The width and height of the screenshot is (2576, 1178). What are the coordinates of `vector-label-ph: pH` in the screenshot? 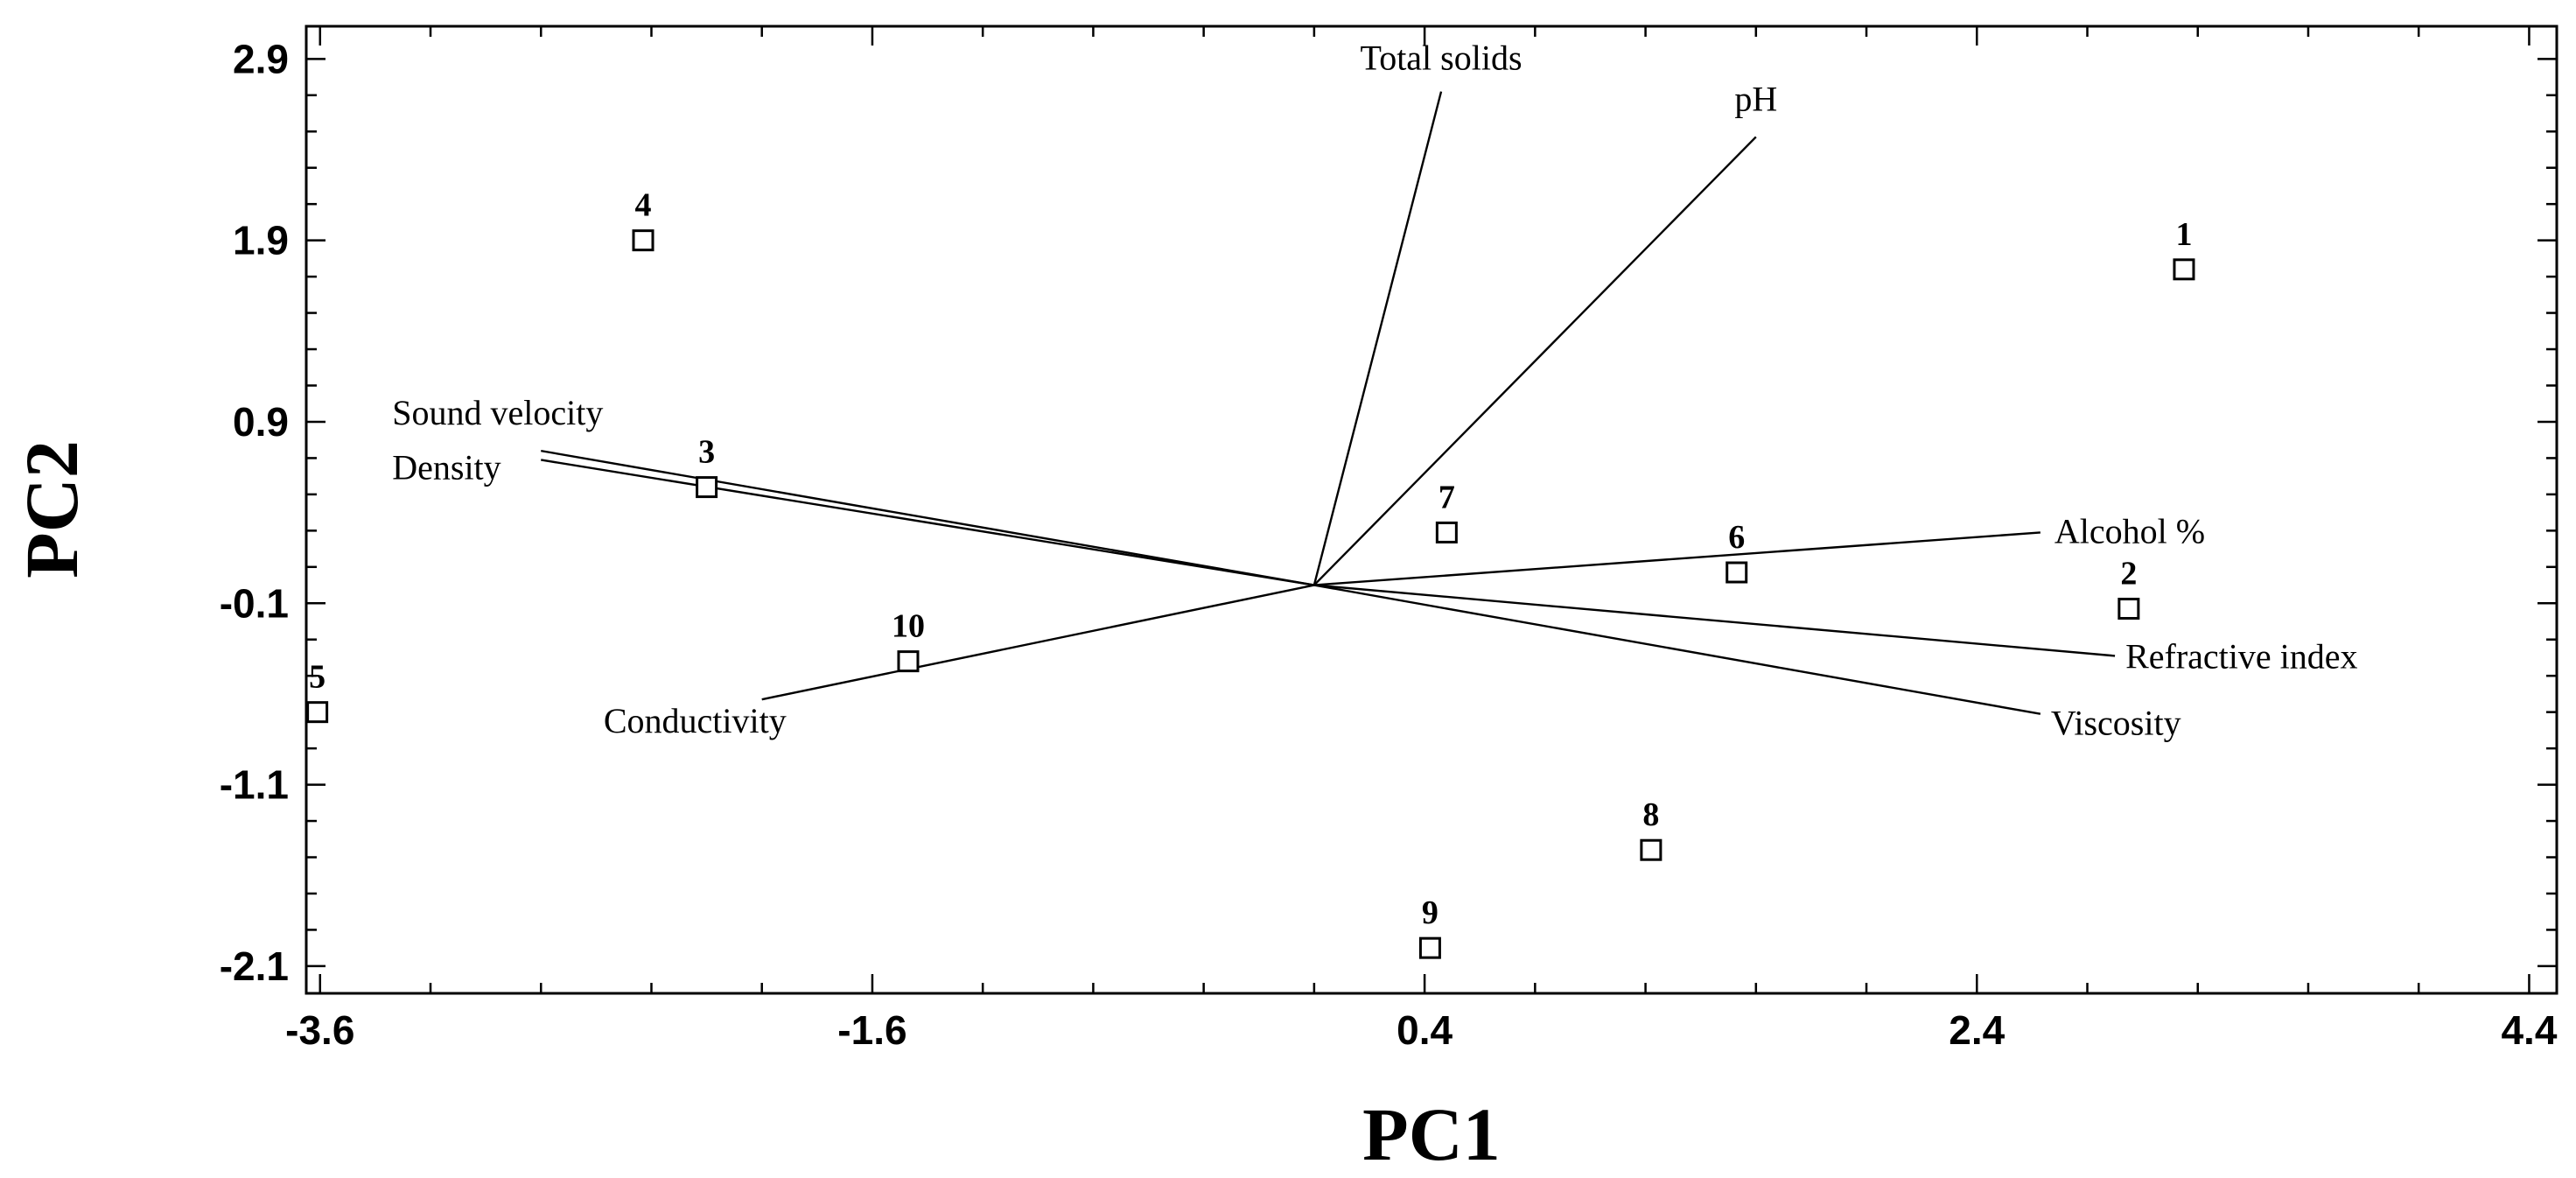 It's located at (1755, 98).